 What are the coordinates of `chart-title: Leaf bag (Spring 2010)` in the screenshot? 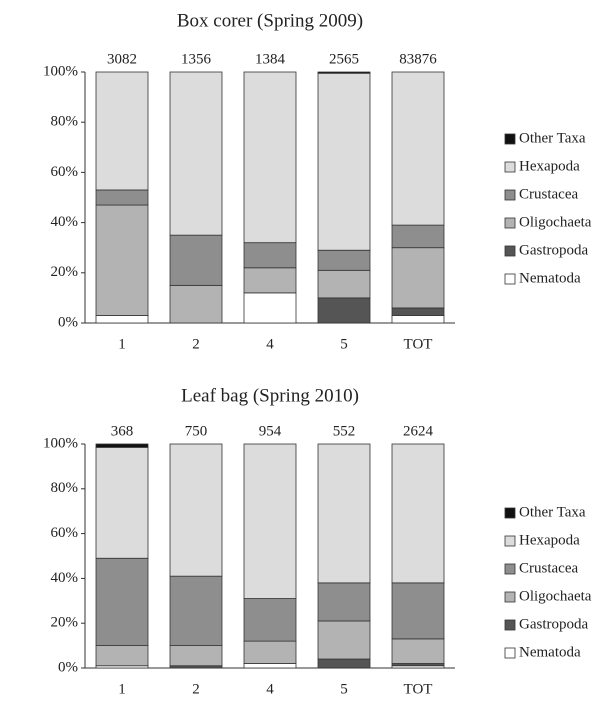 It's located at (270, 395).